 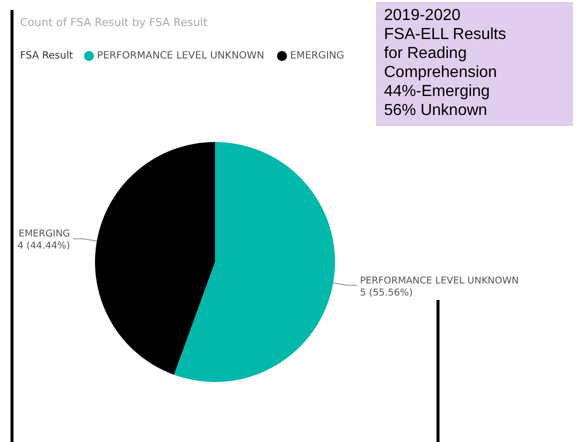 I want to click on pie-slice, so click(x=155, y=258).